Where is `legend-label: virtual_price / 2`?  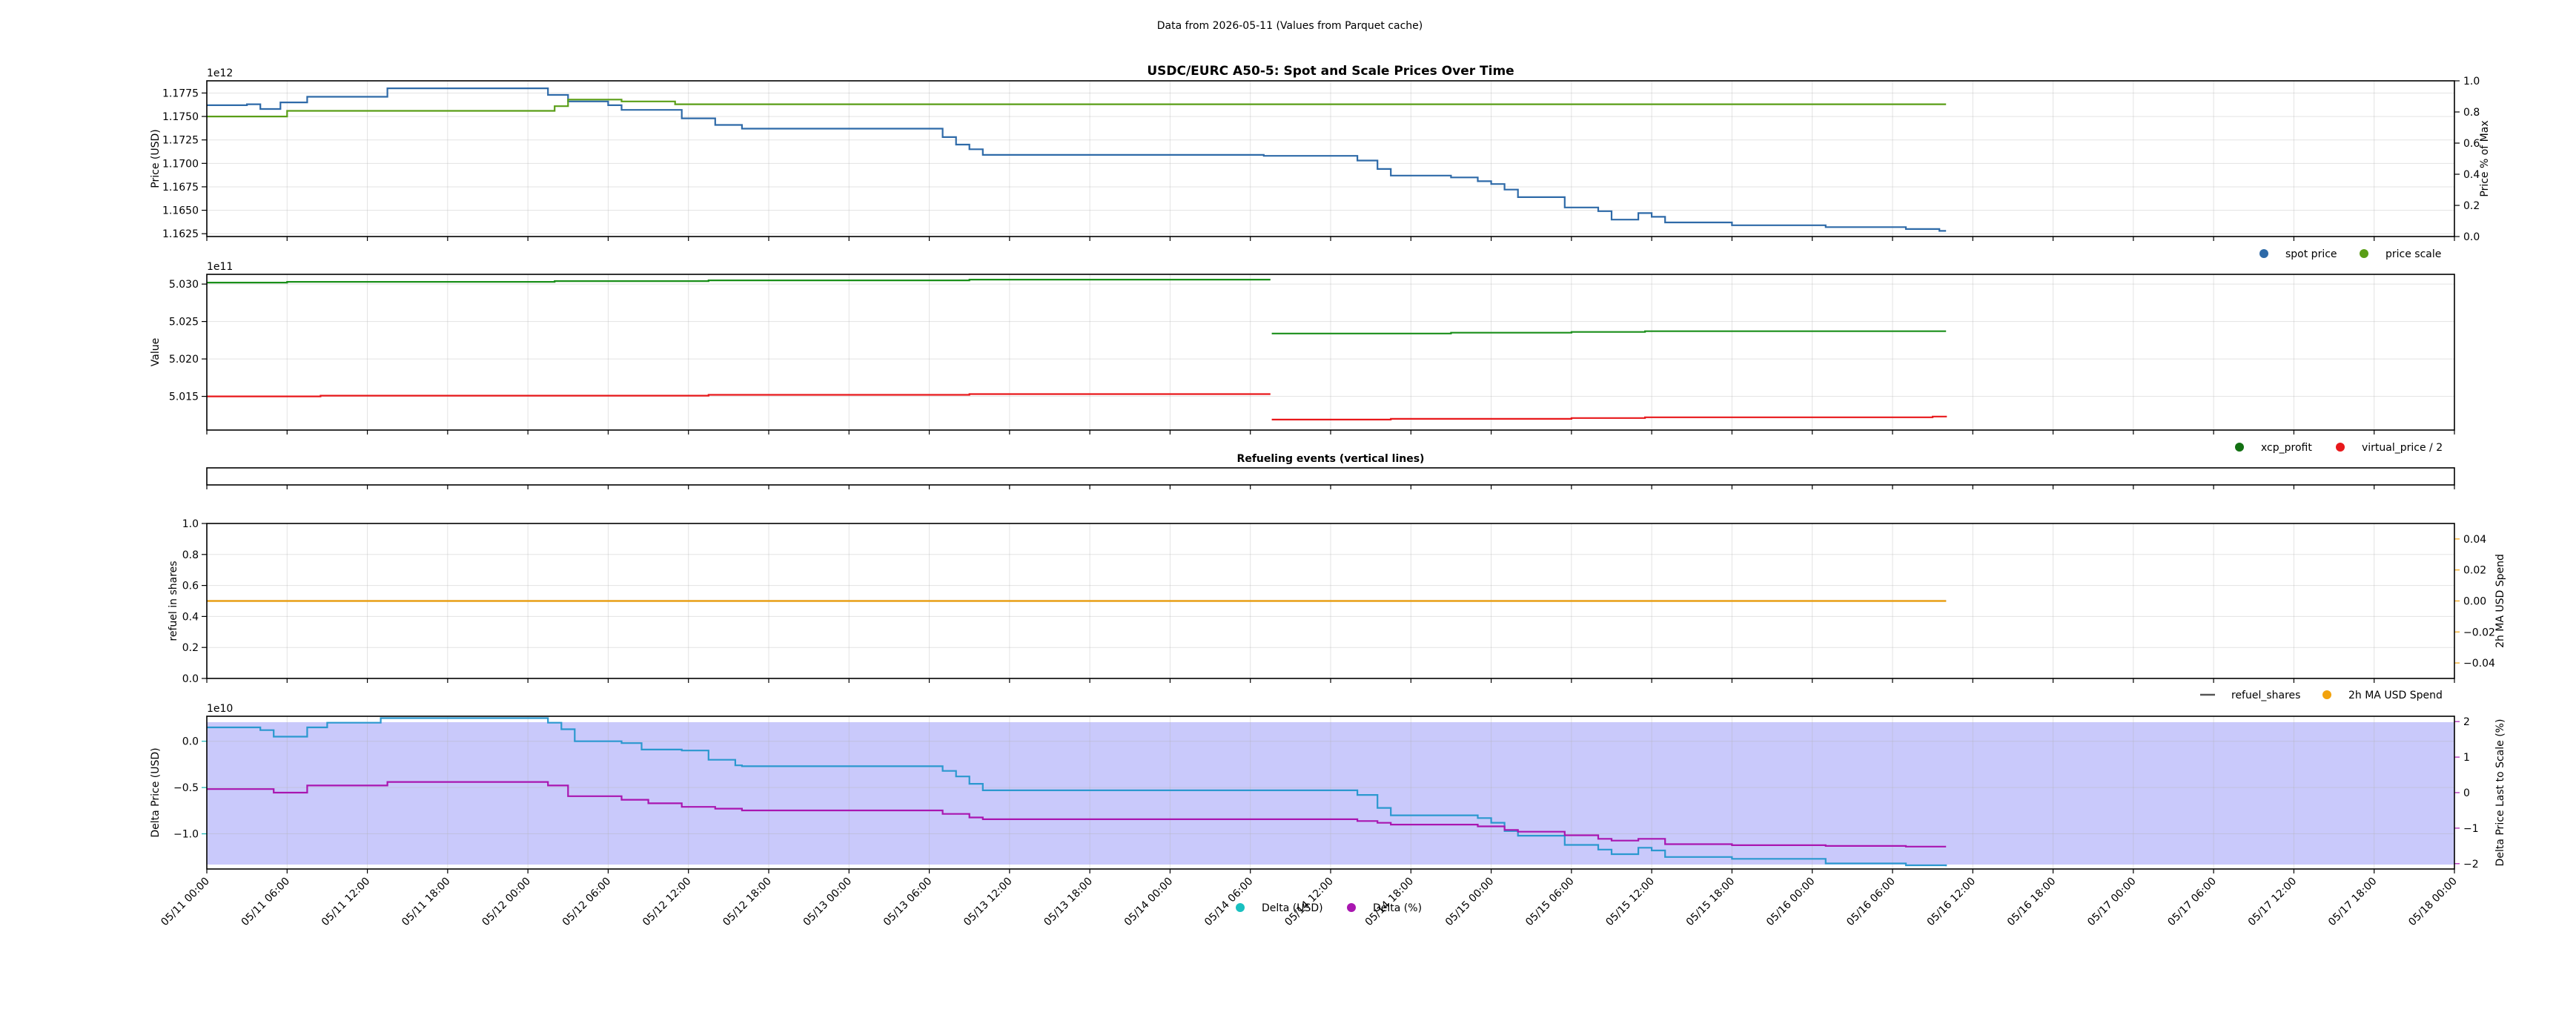
legend-label: virtual_price / 2 is located at coordinates (2402, 448).